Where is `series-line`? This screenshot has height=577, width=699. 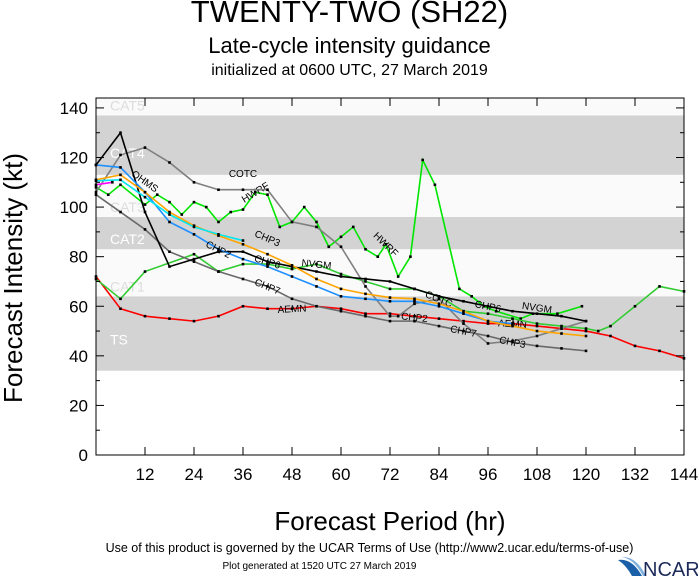
series-line is located at coordinates (104, 183).